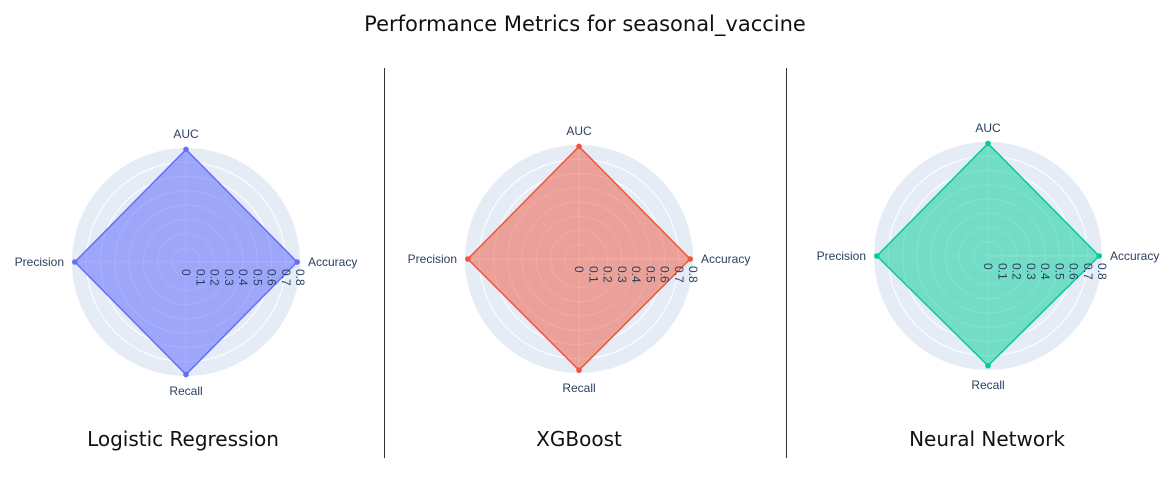 Image resolution: width=1170 pixels, height=490 pixels. Describe the element at coordinates (585, 24) in the screenshot. I see `chart-title: Performance Metrics for seasonal_vaccine` at that location.